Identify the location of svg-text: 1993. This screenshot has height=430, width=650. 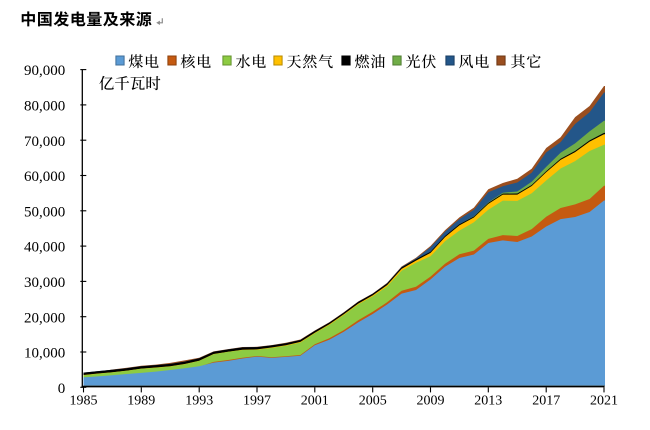
(199, 400).